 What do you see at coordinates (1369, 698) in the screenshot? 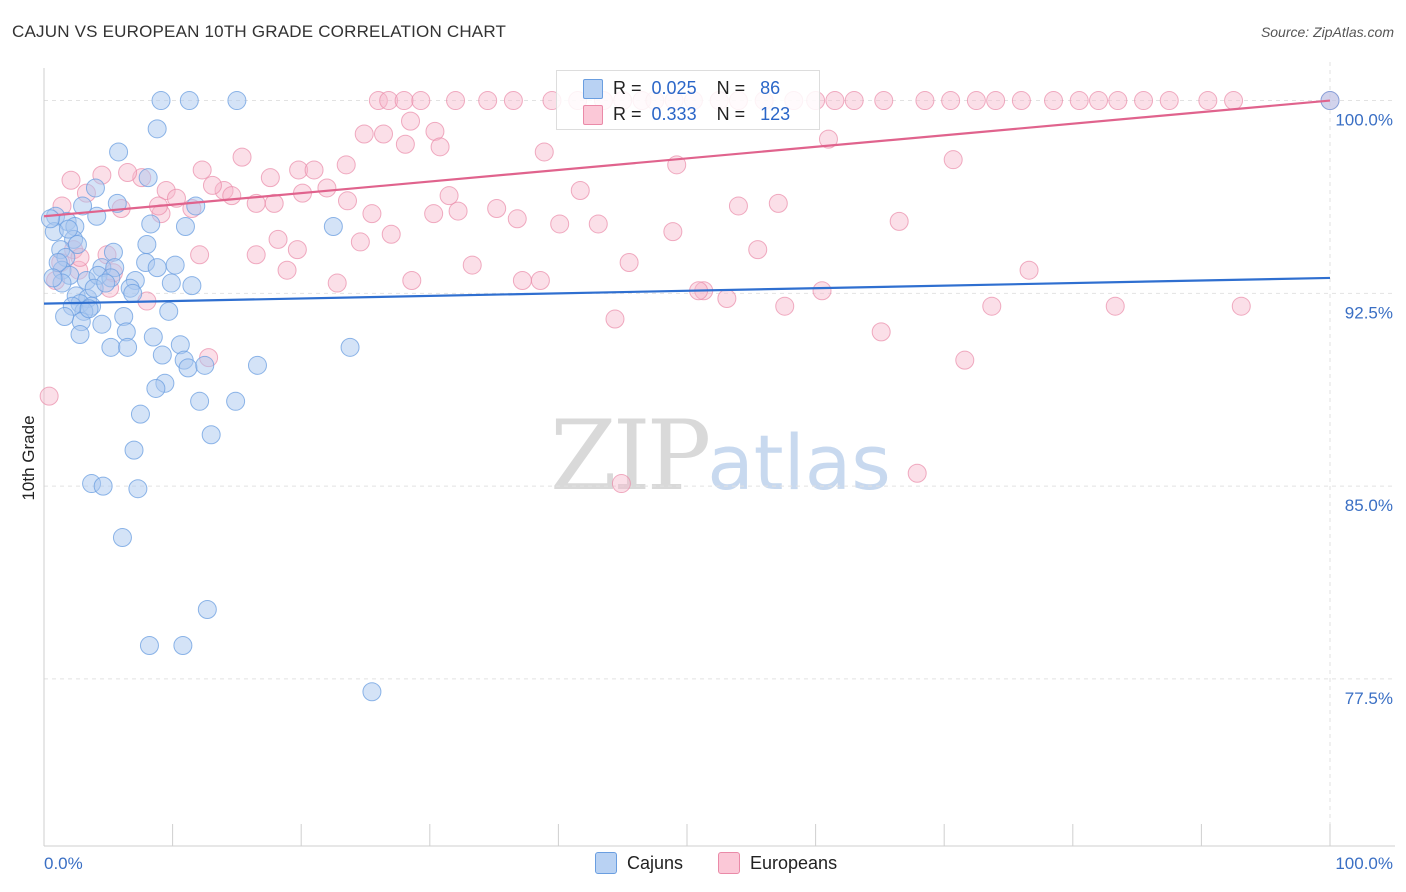
I see `y-tick-label: 77.5%` at bounding box center [1369, 698].